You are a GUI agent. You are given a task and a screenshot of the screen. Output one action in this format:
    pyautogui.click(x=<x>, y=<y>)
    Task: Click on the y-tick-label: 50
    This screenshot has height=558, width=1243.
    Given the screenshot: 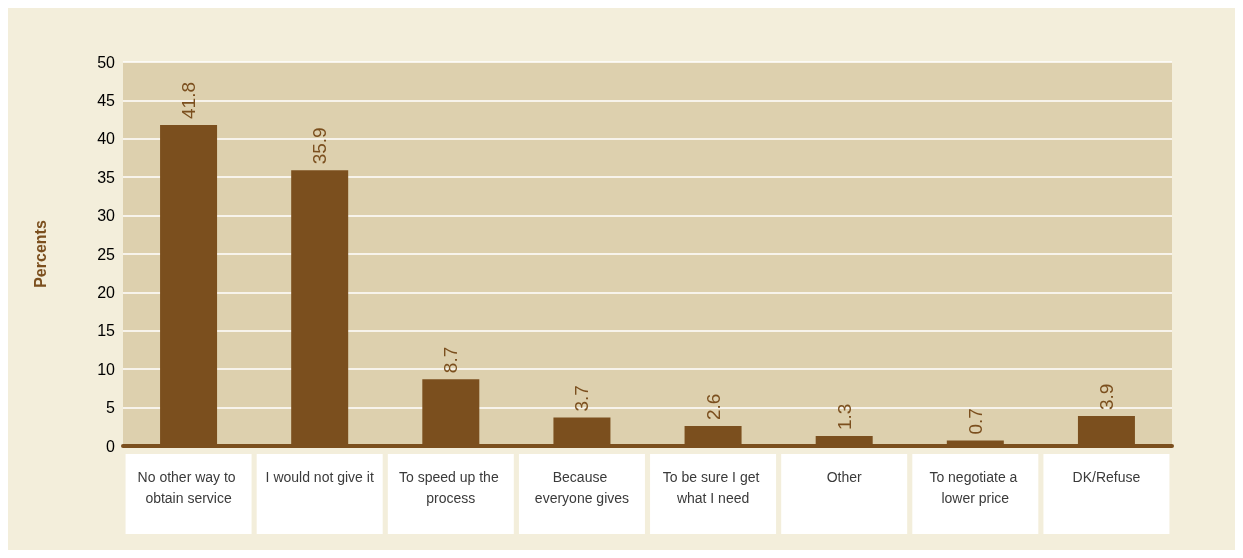 What is the action you would take?
    pyautogui.click(x=106, y=62)
    